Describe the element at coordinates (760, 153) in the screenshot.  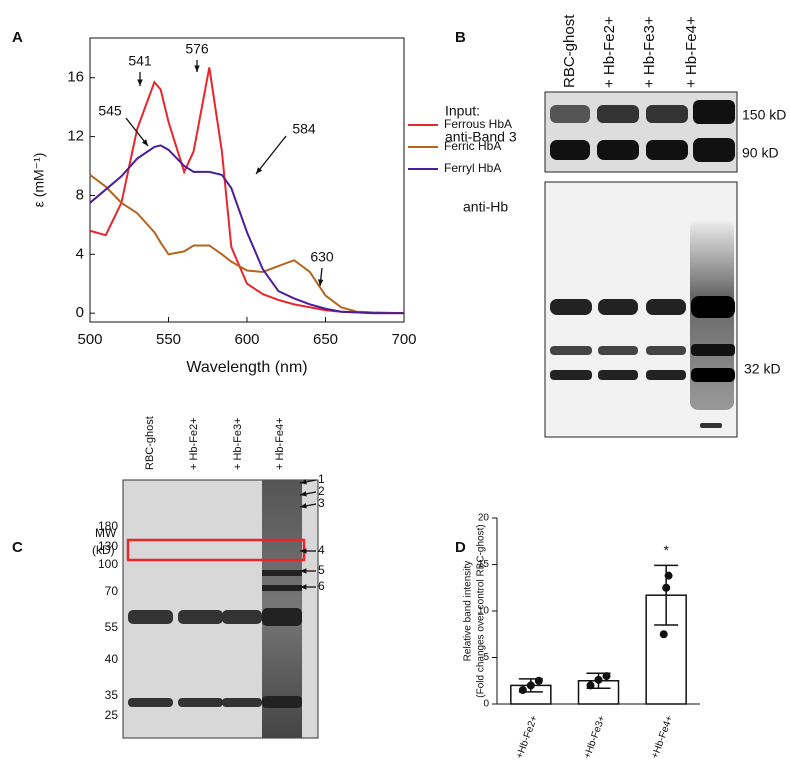
I see `mw-marker: 90 kD` at that location.